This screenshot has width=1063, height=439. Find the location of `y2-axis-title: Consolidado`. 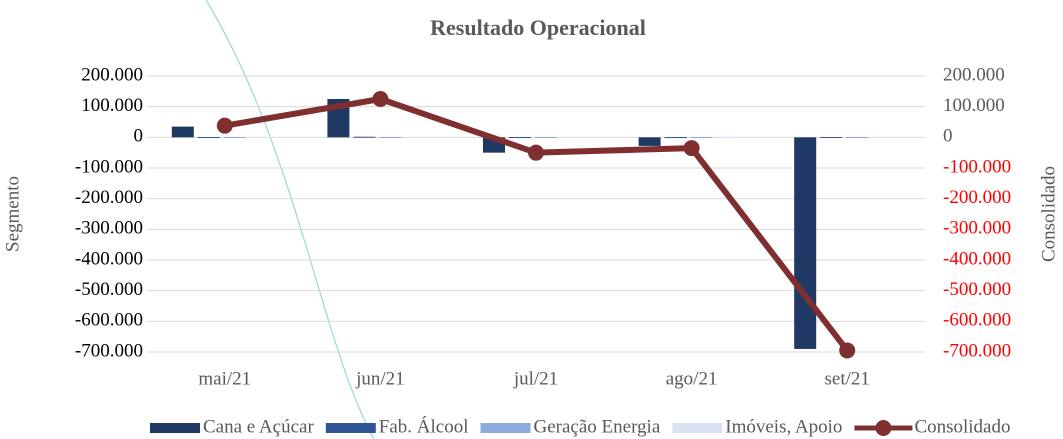

y2-axis-title: Consolidado is located at coordinates (1048, 214).